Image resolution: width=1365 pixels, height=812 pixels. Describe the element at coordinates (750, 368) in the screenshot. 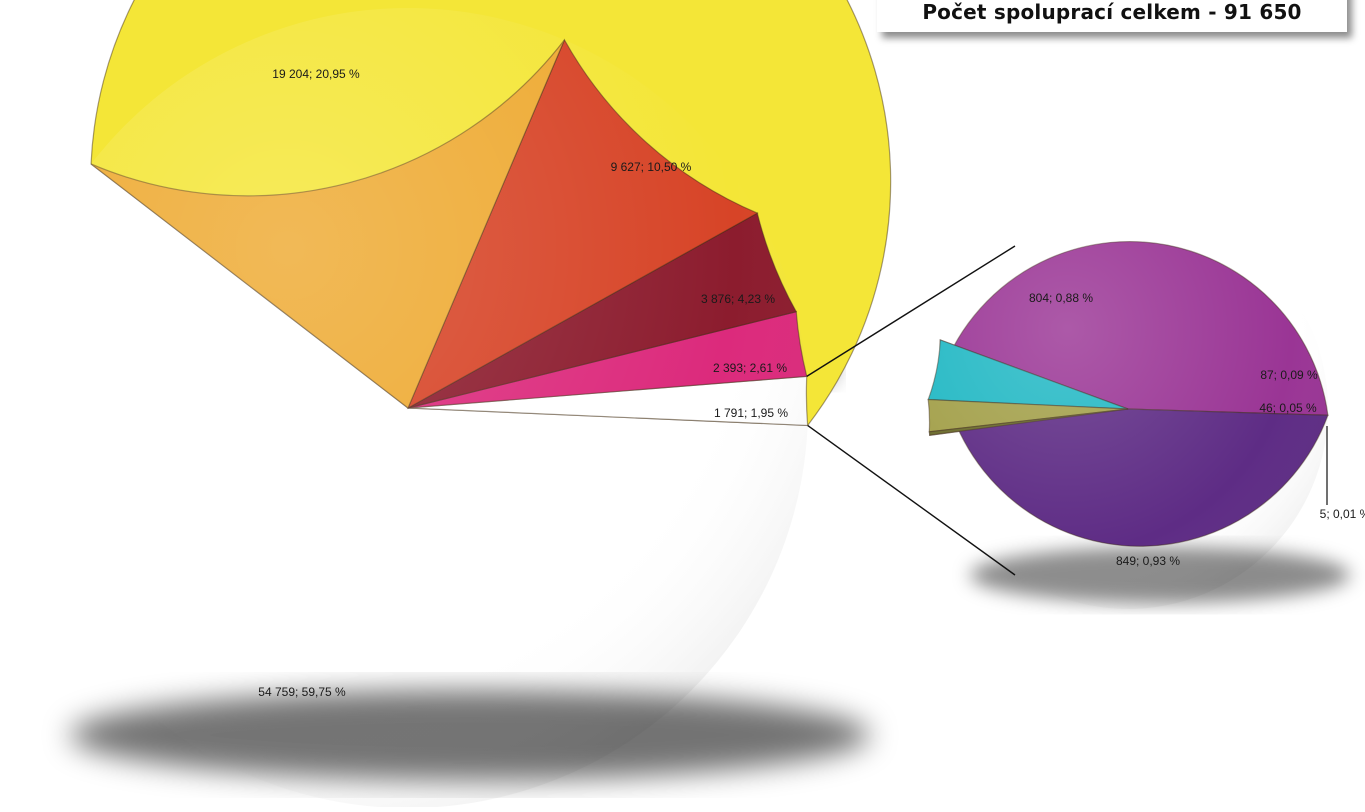

I see `main-data-label-2: 2 393; 2,61 %` at that location.